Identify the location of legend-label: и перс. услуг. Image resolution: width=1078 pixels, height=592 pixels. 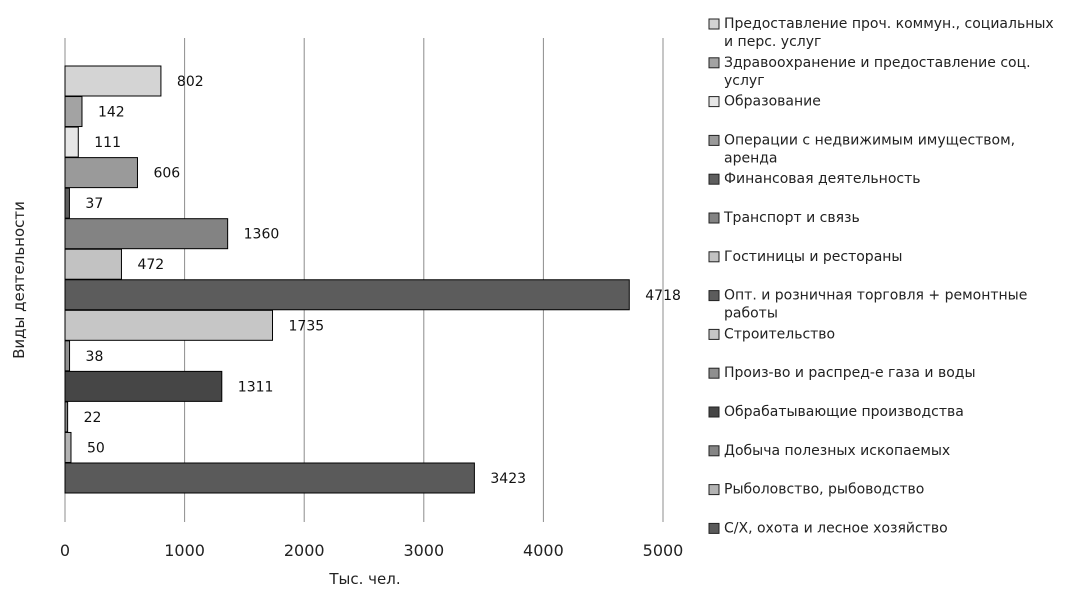
(772, 42).